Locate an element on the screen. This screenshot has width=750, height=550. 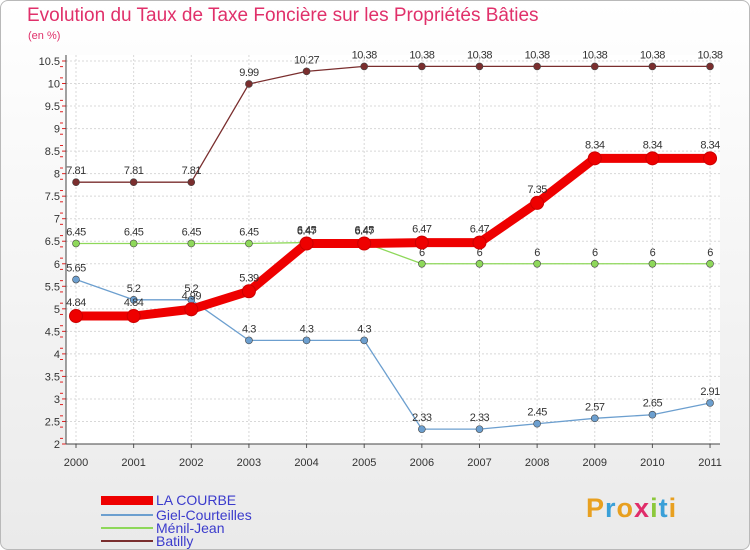
data-label: 2.91 is located at coordinates (710, 392).